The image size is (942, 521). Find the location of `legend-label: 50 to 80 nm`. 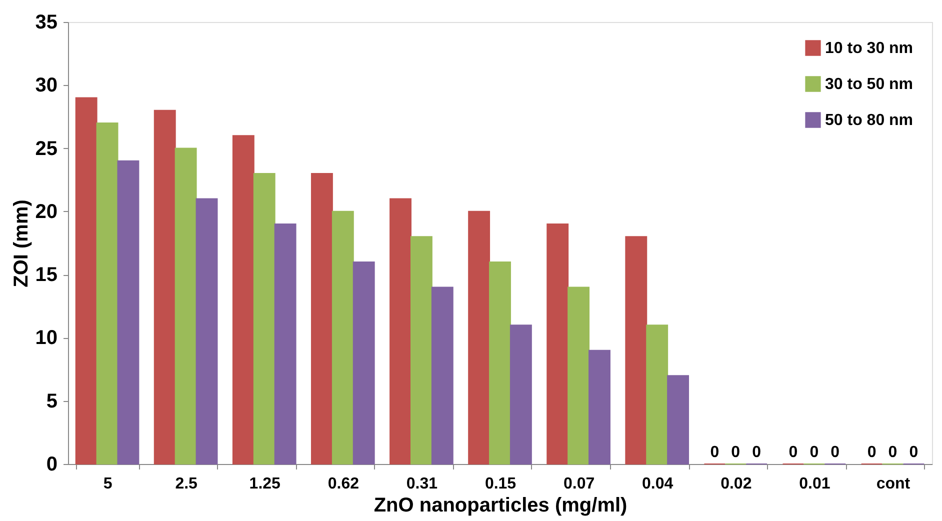

legend-label: 50 to 80 nm is located at coordinates (869, 120).